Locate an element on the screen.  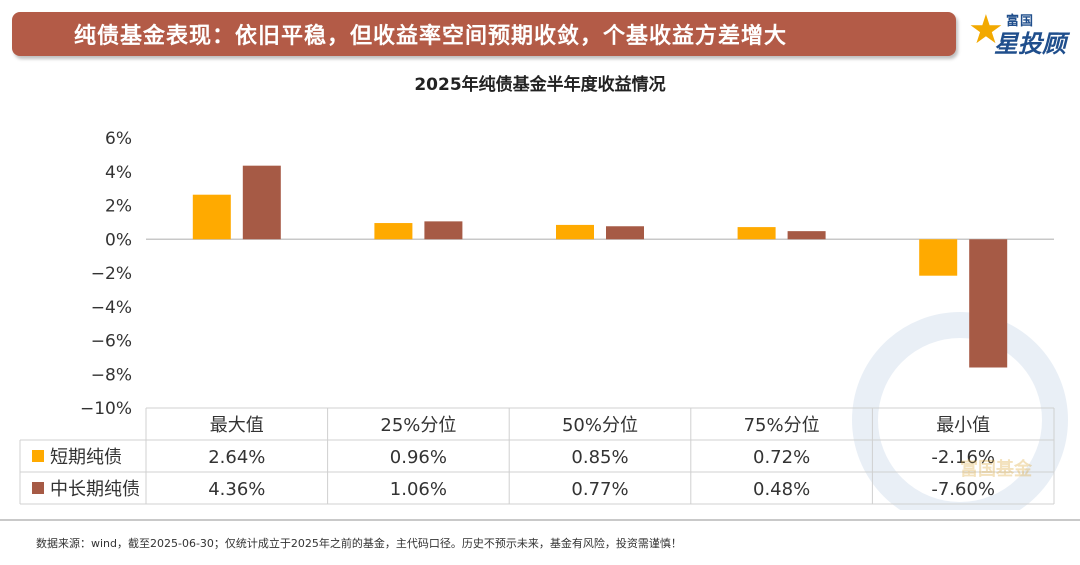
data-value-label: 0.85% is located at coordinates (599, 457).